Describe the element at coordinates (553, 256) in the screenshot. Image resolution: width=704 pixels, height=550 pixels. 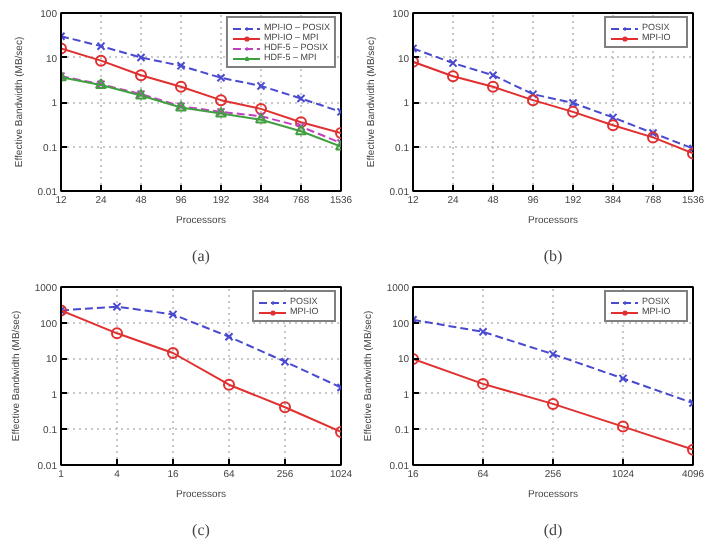
I see `text: (b)` at that location.